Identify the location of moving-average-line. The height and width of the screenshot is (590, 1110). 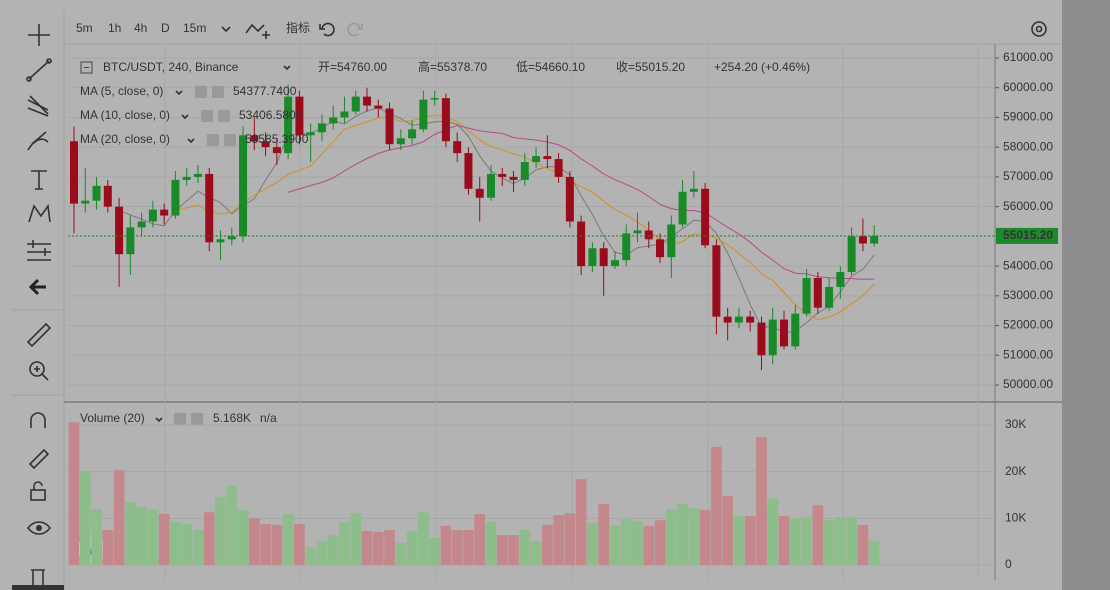
(581, 202).